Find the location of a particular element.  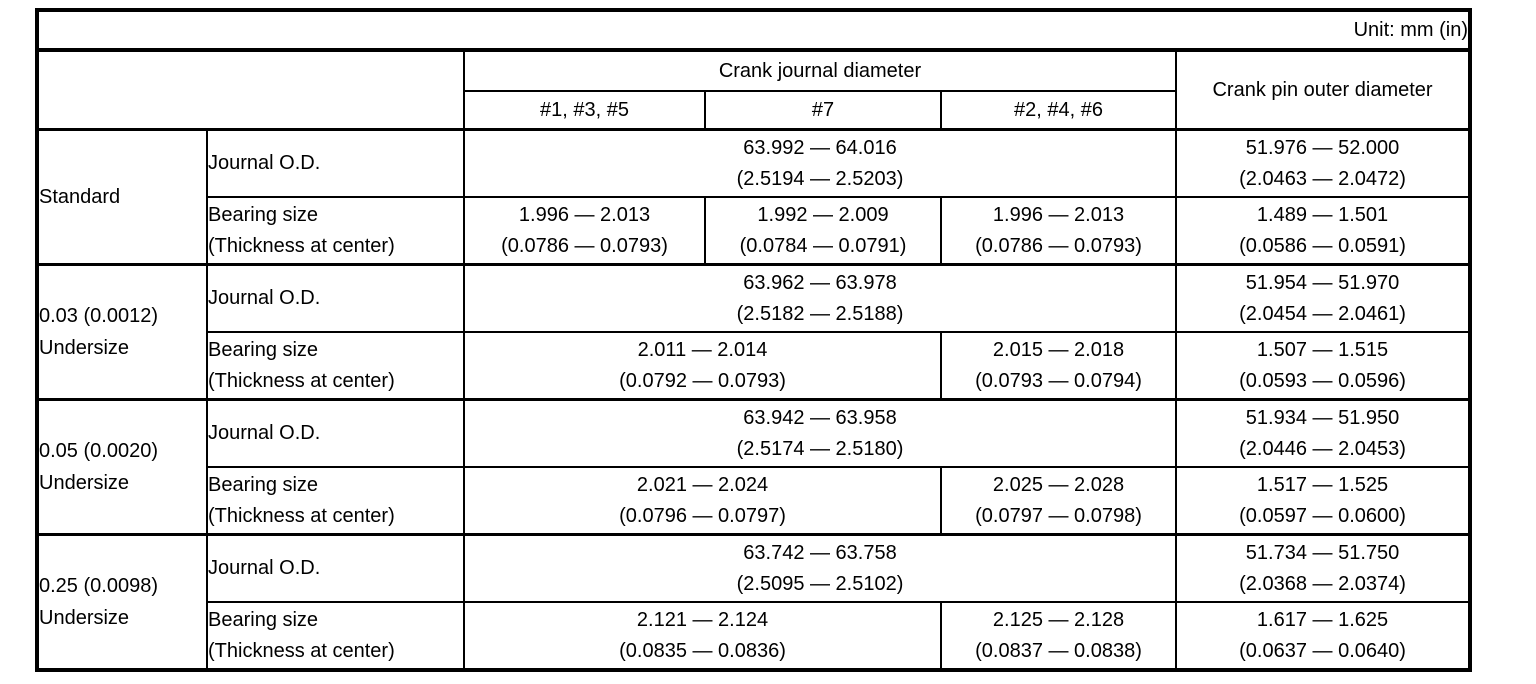

undersize-003-bearing-j246-value: 2.015 — 2.018 (0.0793 — 0.0794) is located at coordinates (1058, 366).